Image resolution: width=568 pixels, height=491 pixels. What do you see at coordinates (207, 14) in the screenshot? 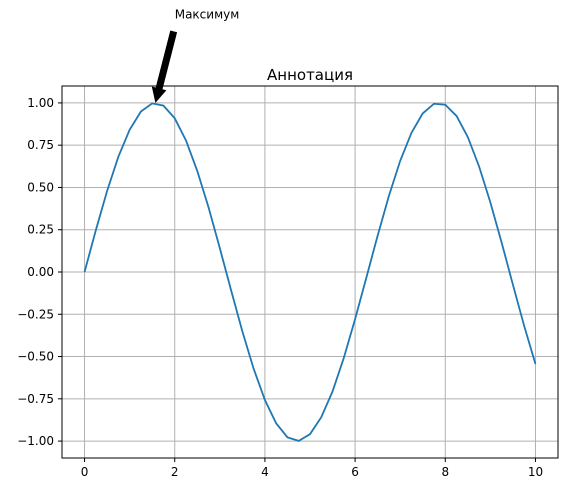
I see `annotation-label: Максимум` at bounding box center [207, 14].